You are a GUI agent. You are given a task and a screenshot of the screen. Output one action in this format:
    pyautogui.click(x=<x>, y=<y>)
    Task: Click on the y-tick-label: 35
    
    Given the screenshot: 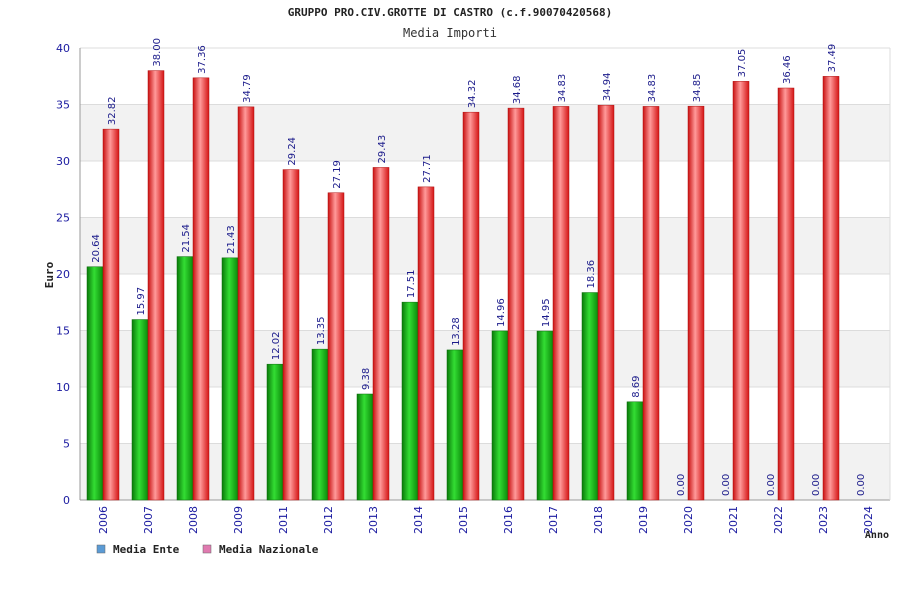 What is the action you would take?
    pyautogui.click(x=63, y=105)
    